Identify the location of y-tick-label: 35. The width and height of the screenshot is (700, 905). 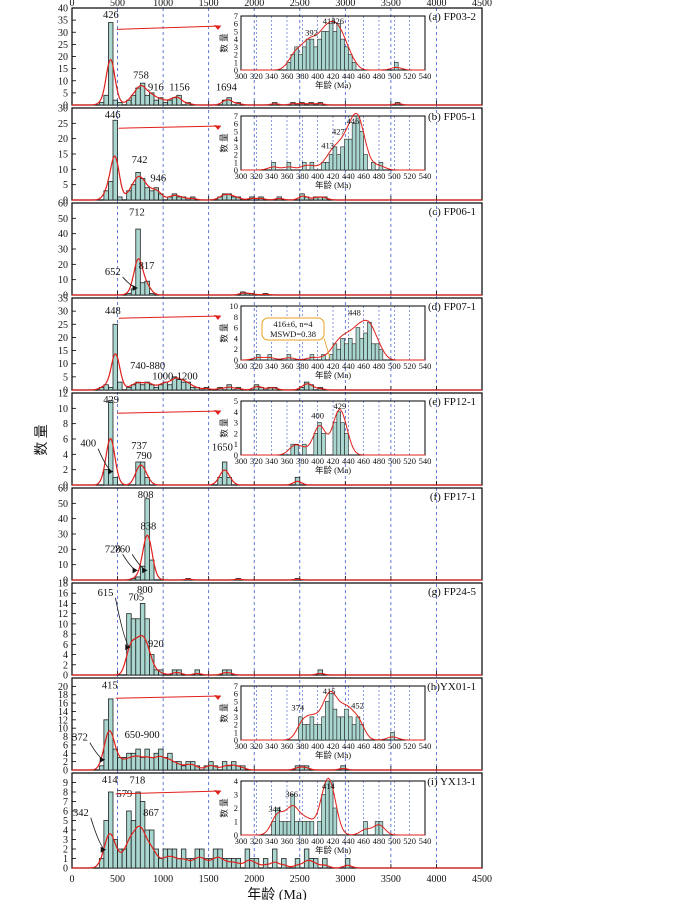
(63, 21).